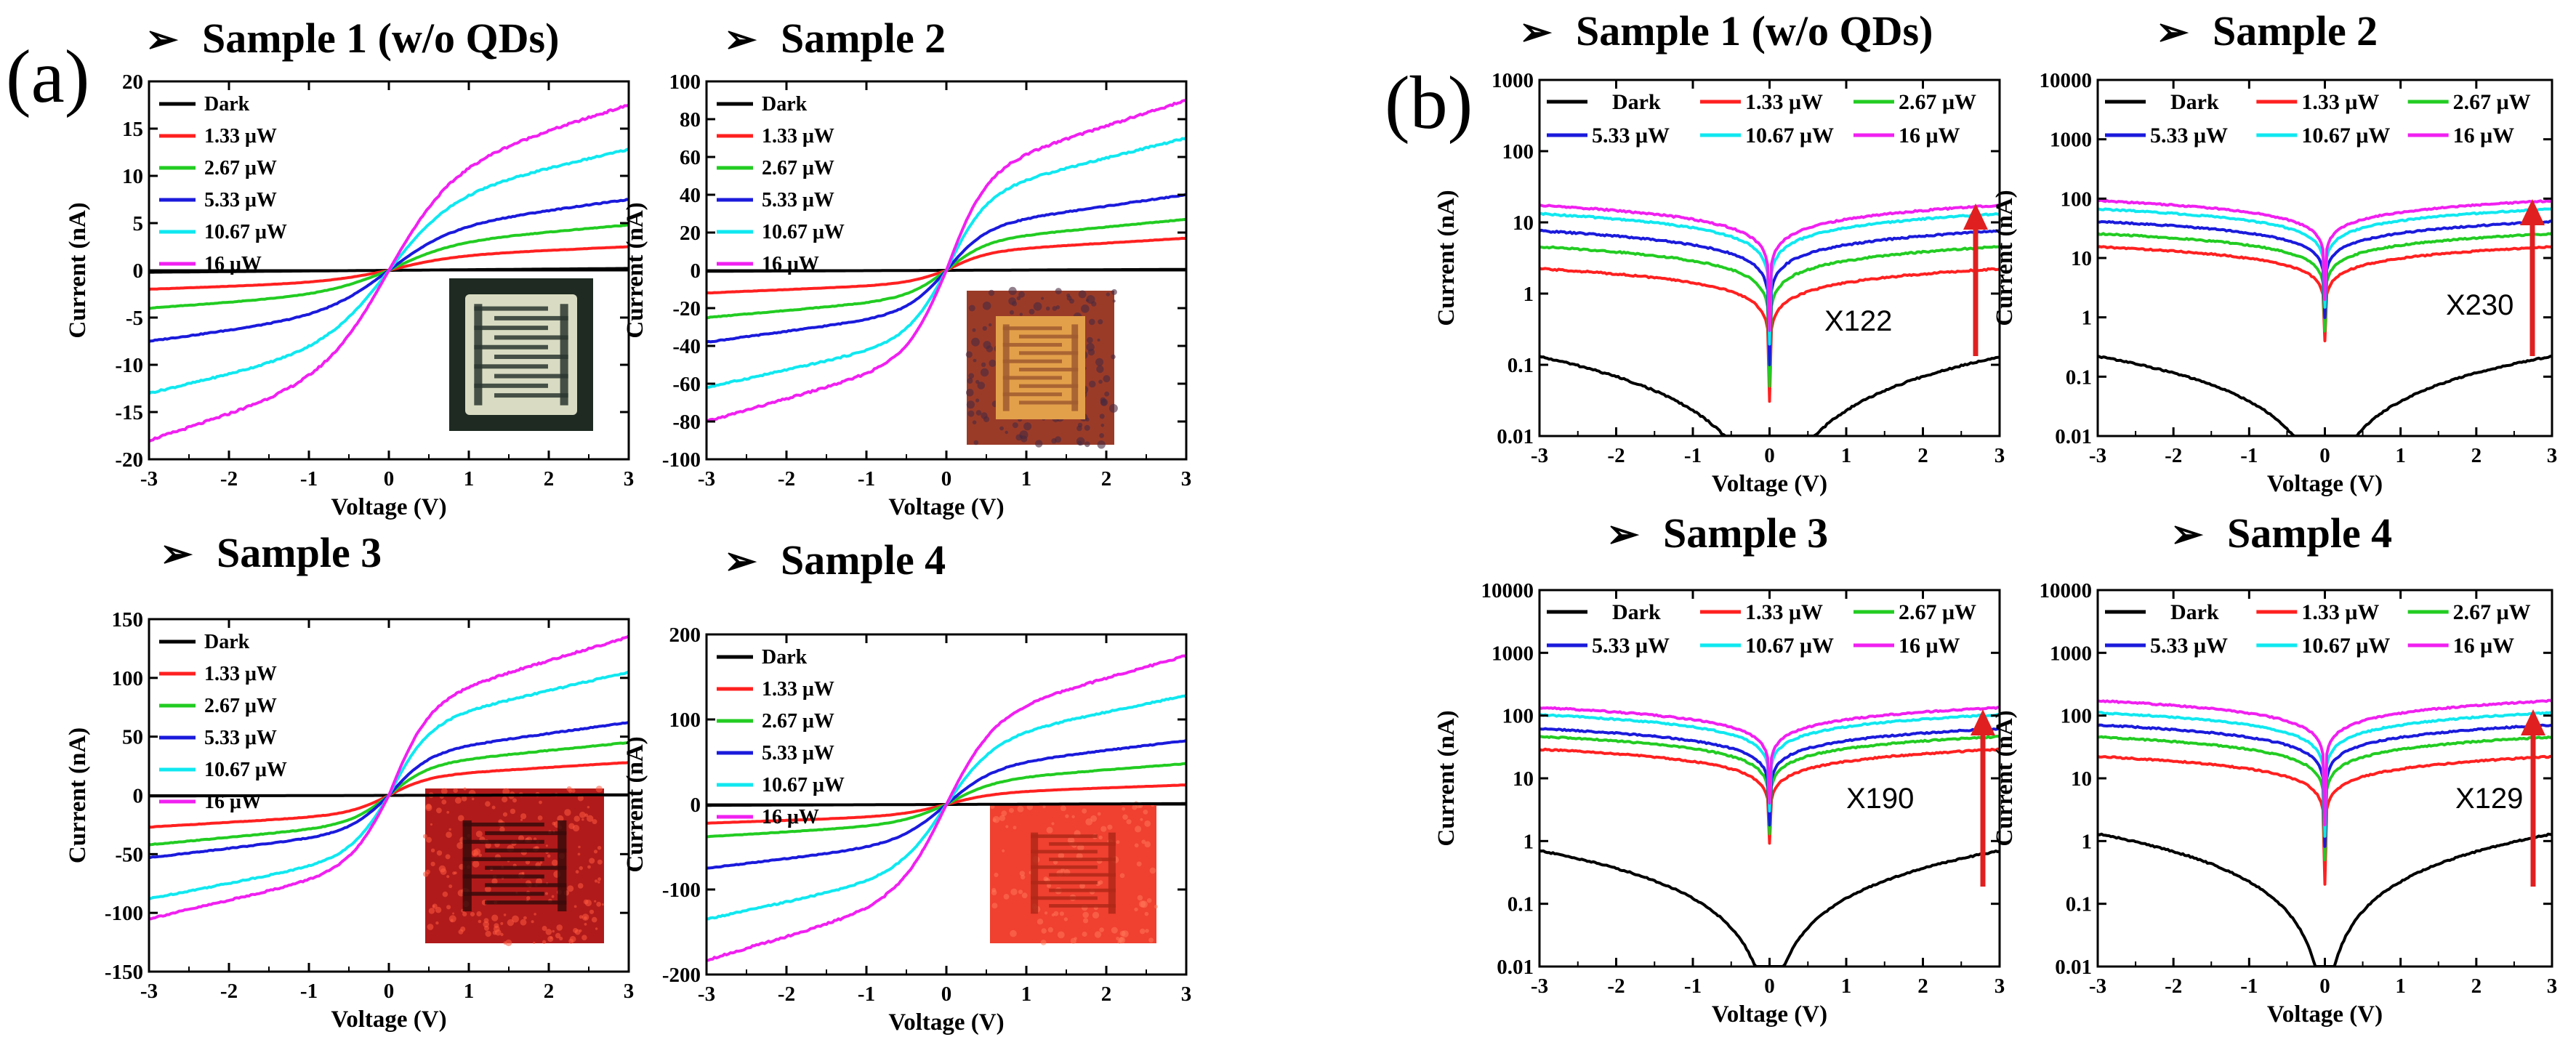 The width and height of the screenshot is (2576, 1061). What do you see at coordinates (946, 479) in the screenshot?
I see `x-tick-label: 0` at bounding box center [946, 479].